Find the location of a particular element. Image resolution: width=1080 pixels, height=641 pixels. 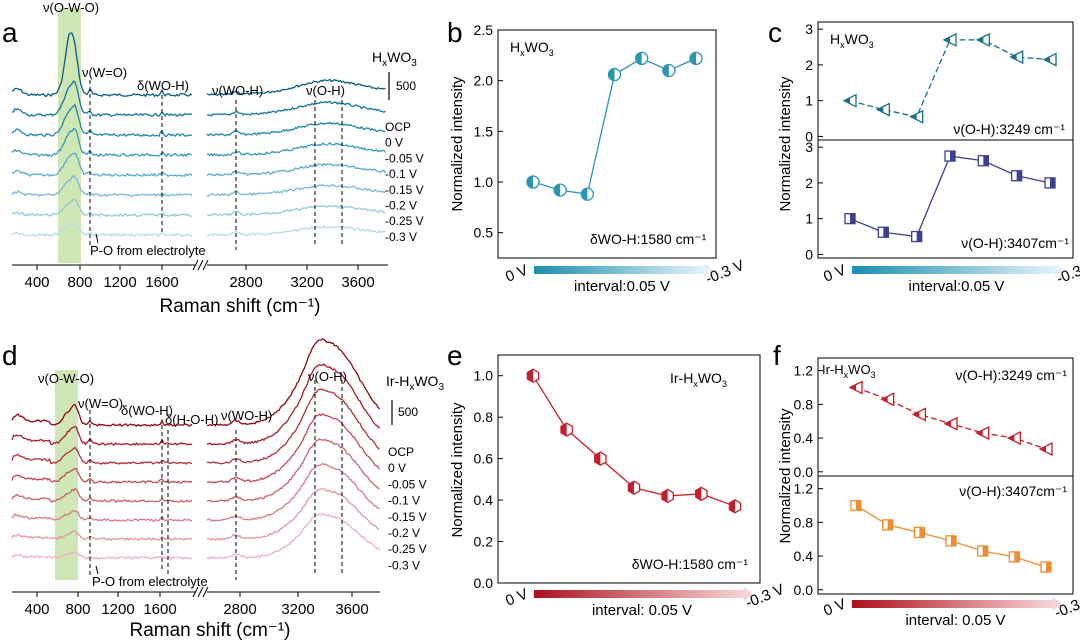

tick-2800: 2800 is located at coordinates (245, 282).